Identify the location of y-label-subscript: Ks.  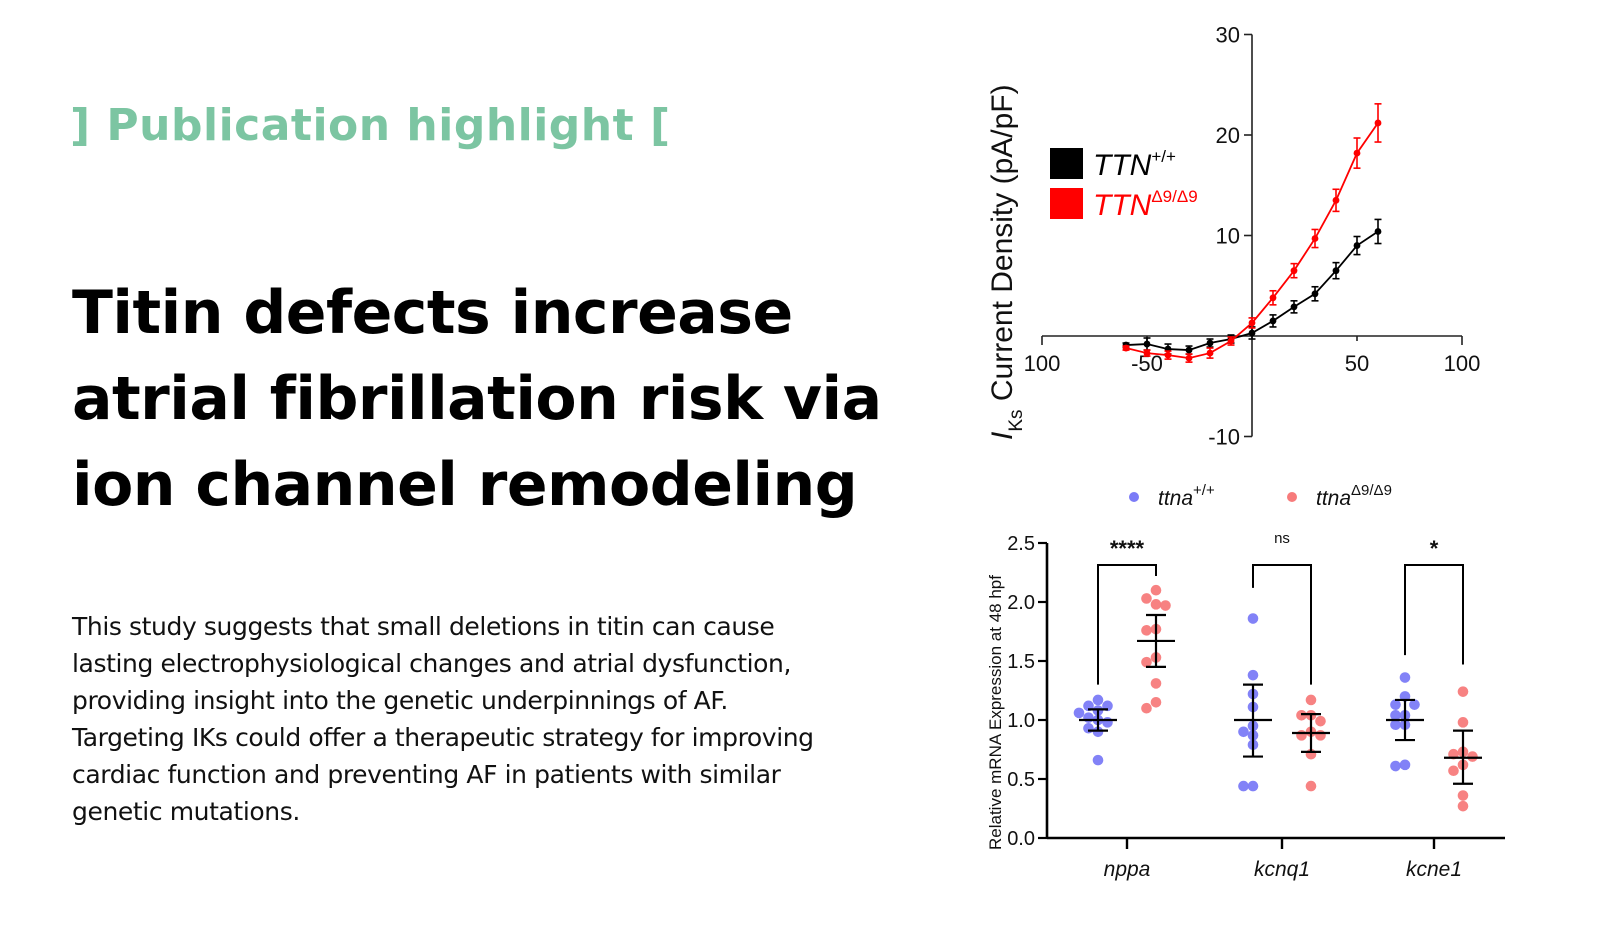
(1016, 420).